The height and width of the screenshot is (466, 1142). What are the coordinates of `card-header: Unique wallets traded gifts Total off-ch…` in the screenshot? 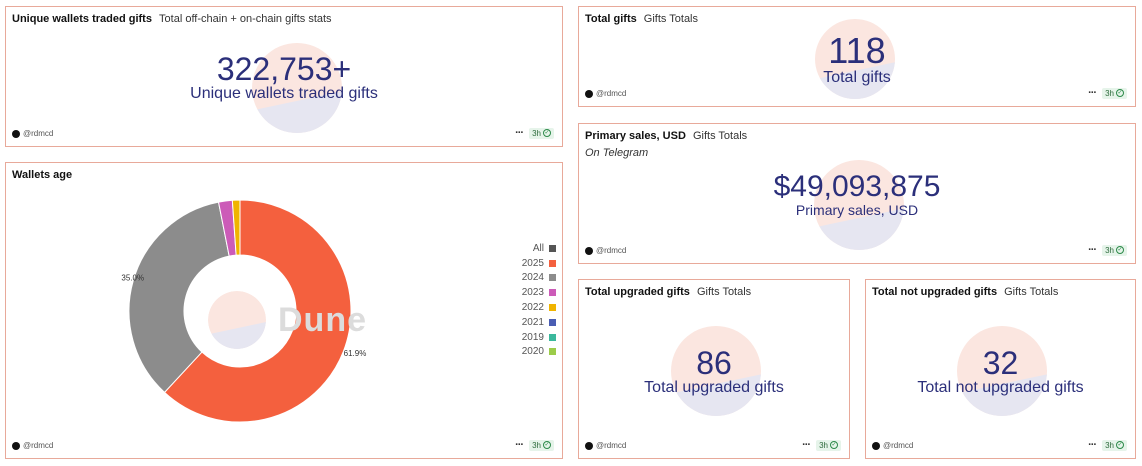 It's located at (283, 19).